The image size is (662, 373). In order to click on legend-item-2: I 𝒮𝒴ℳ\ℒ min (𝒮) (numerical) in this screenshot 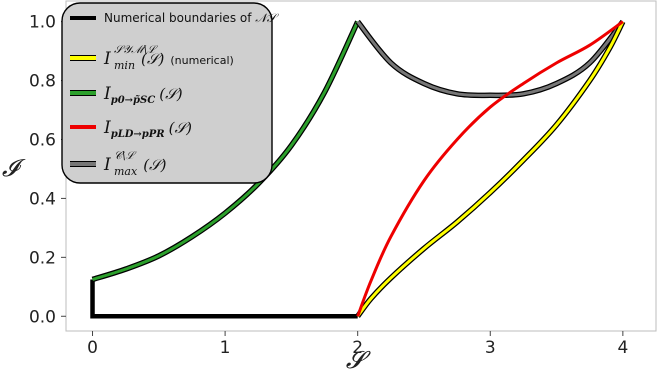, I will do `click(152, 57)`.